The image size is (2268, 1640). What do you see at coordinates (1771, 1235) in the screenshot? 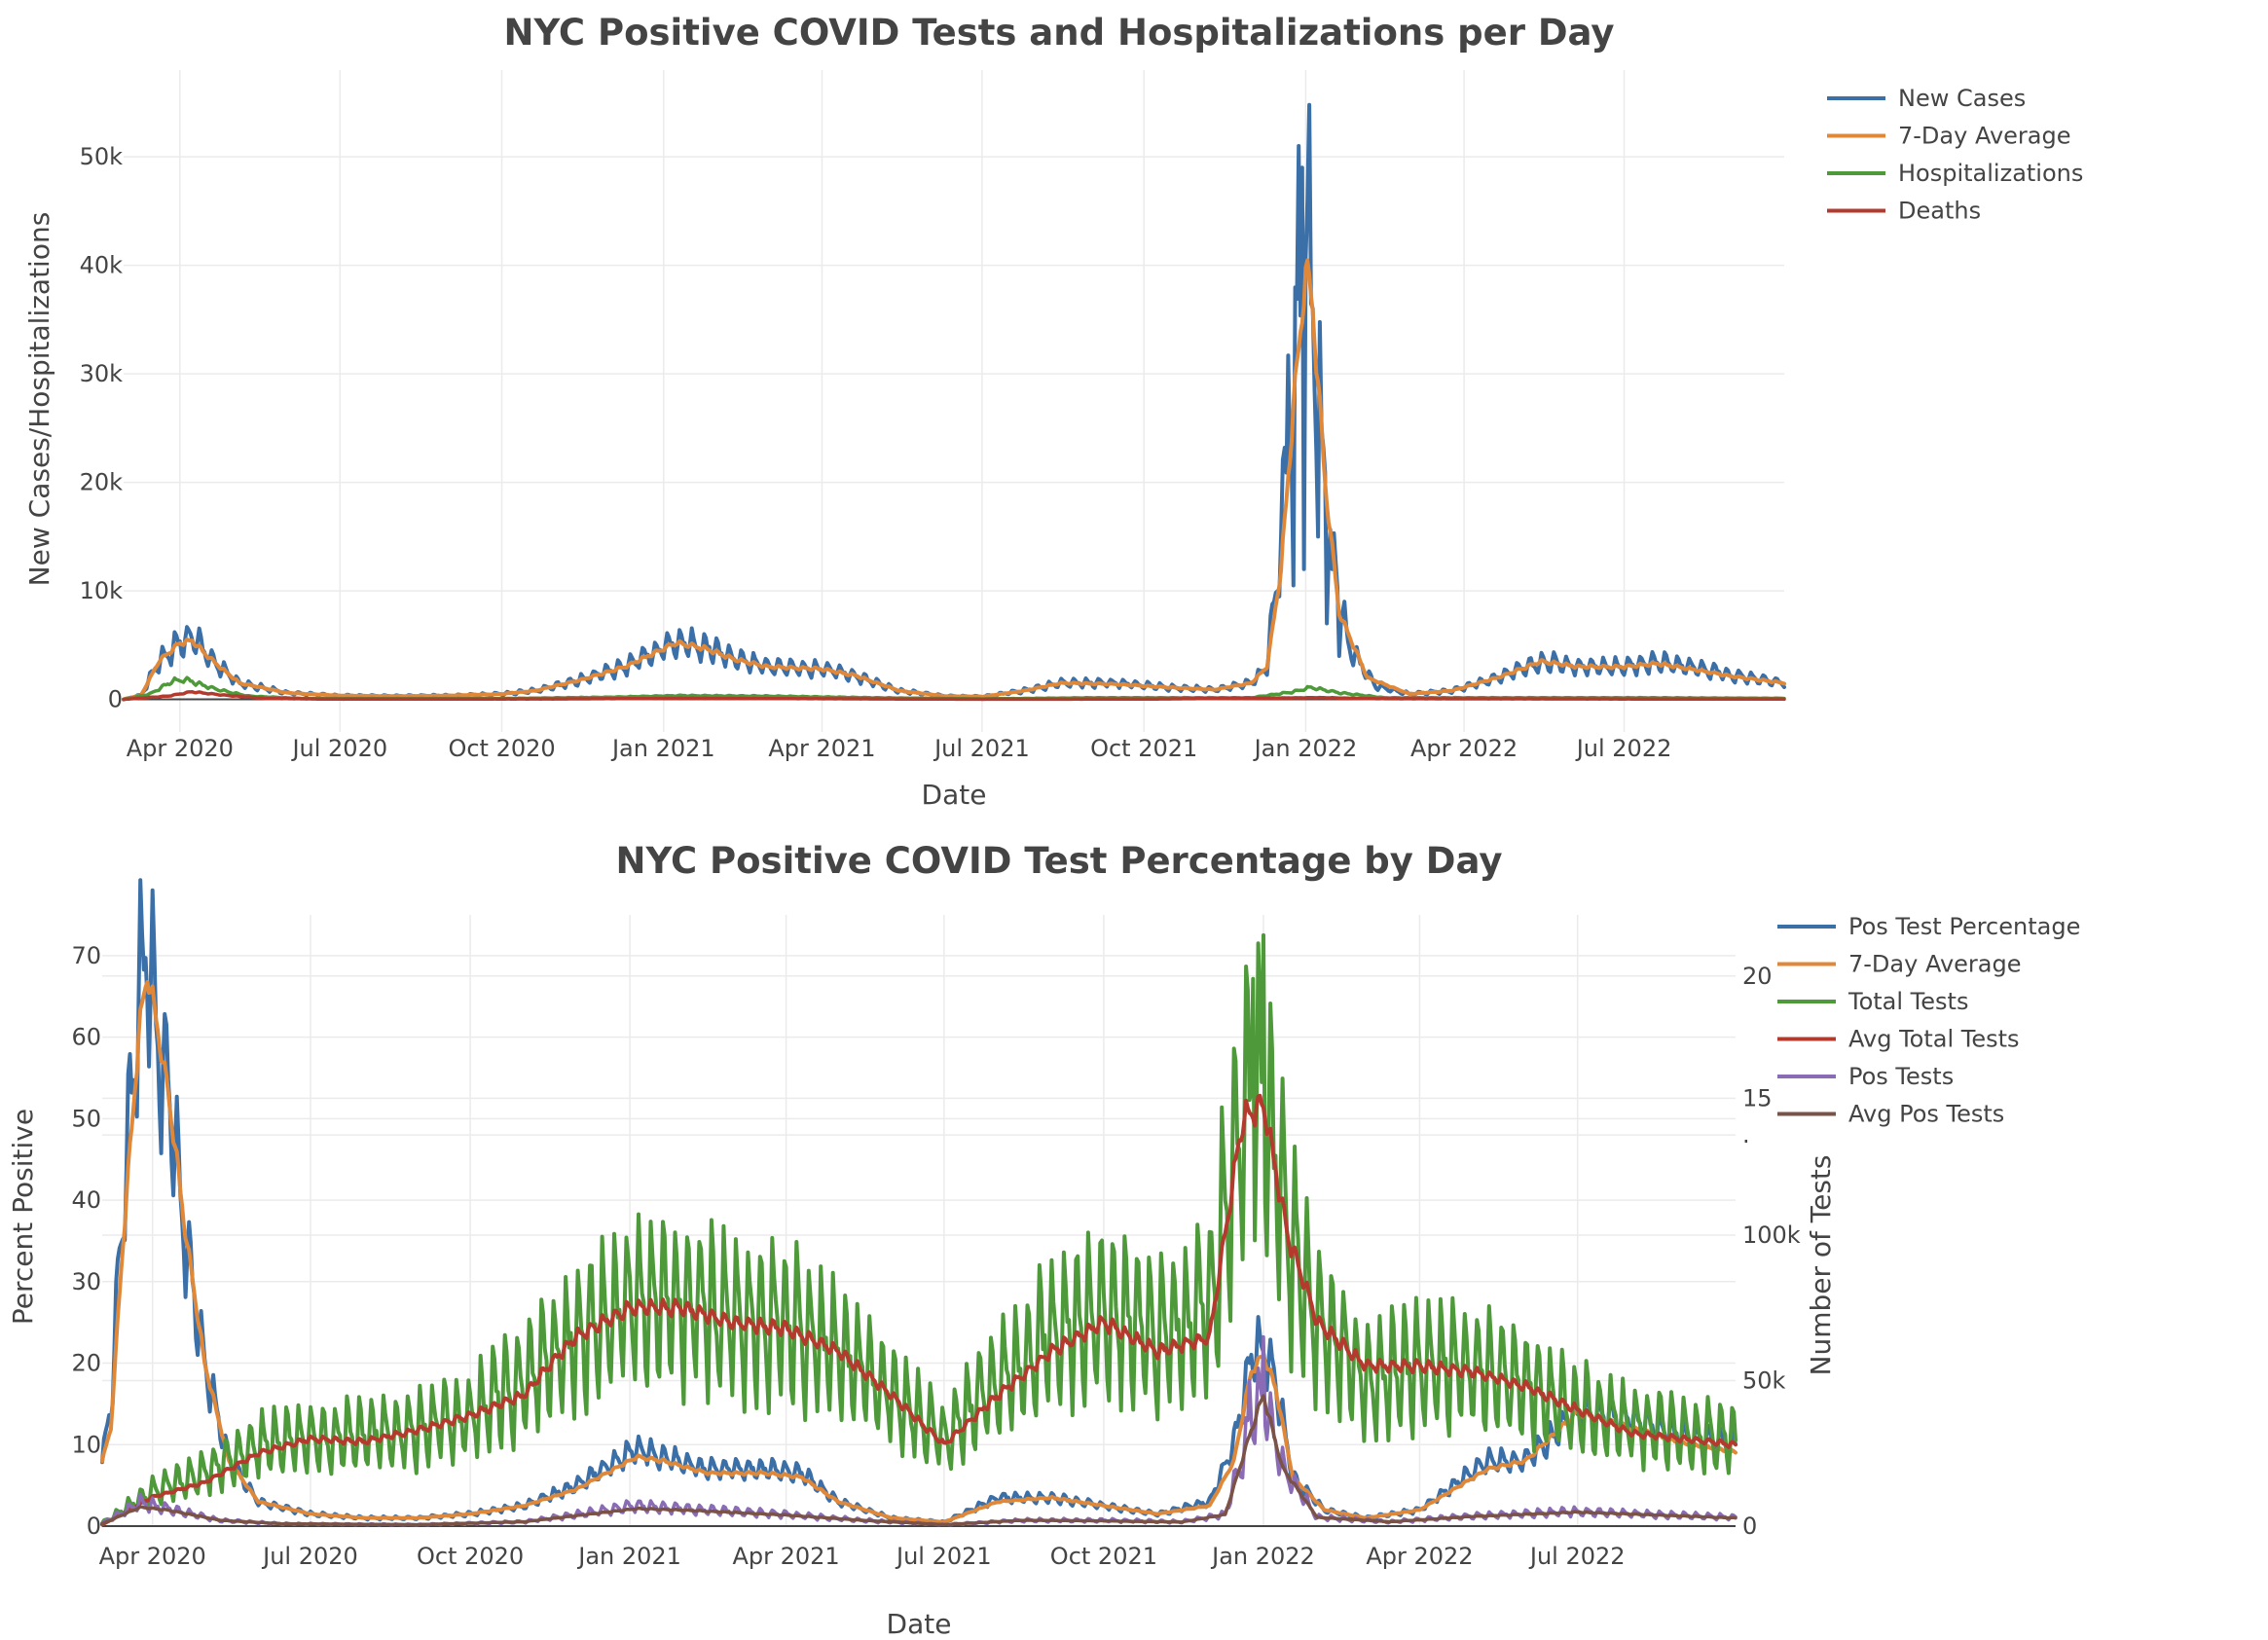
I see `y2-tick-label: 100k` at bounding box center [1771, 1235].